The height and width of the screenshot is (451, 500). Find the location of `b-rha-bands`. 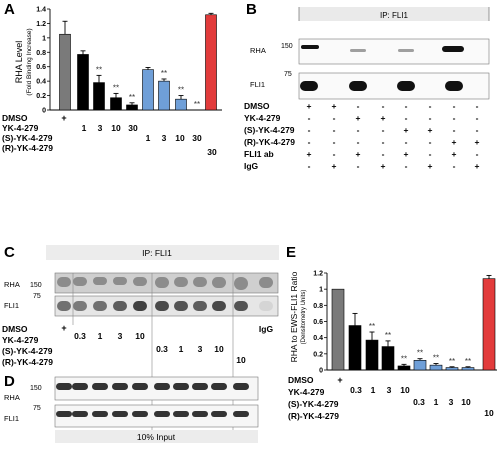

b-rha-bands is located at coordinates (382, 48).